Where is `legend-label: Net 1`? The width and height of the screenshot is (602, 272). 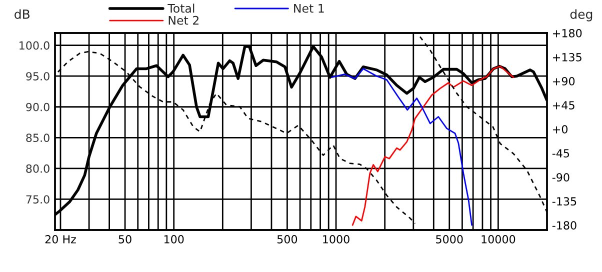
legend-label: Net 1 is located at coordinates (309, 8).